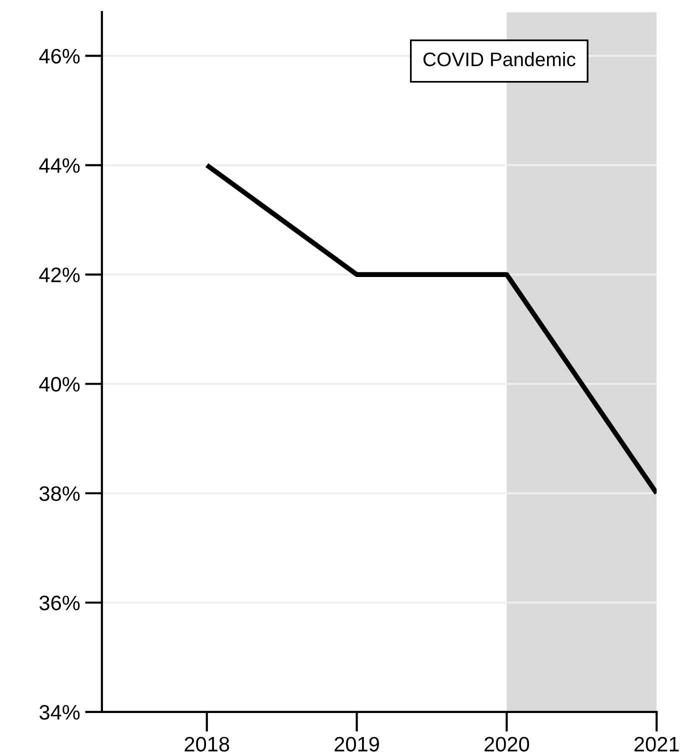 The width and height of the screenshot is (684, 755). I want to click on band-label: COVID Pandemic, so click(499, 59).